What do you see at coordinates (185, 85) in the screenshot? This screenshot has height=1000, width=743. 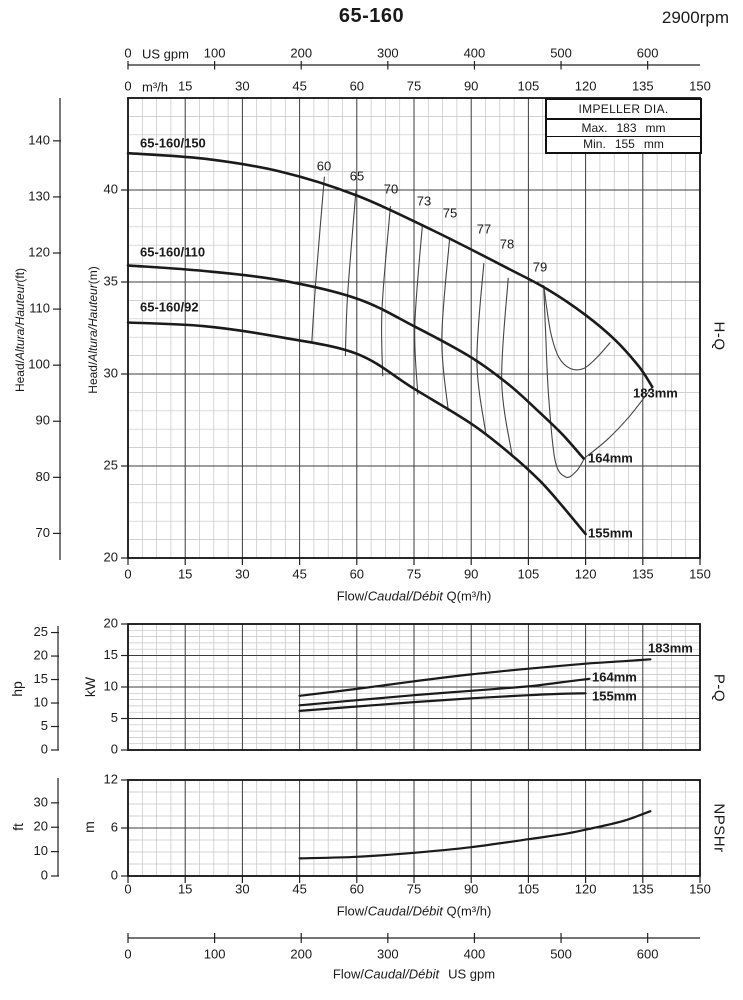 I see `m3h-tick-label: 15` at bounding box center [185, 85].